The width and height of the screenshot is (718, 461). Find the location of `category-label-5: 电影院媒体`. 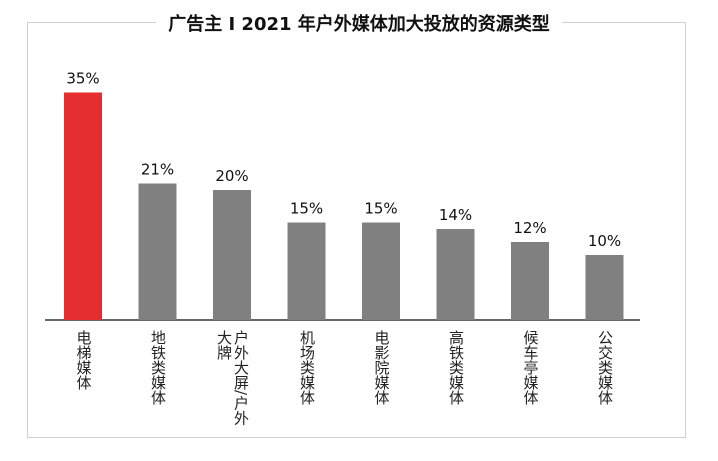

category-label-5: 电影院媒体 is located at coordinates (381, 367).